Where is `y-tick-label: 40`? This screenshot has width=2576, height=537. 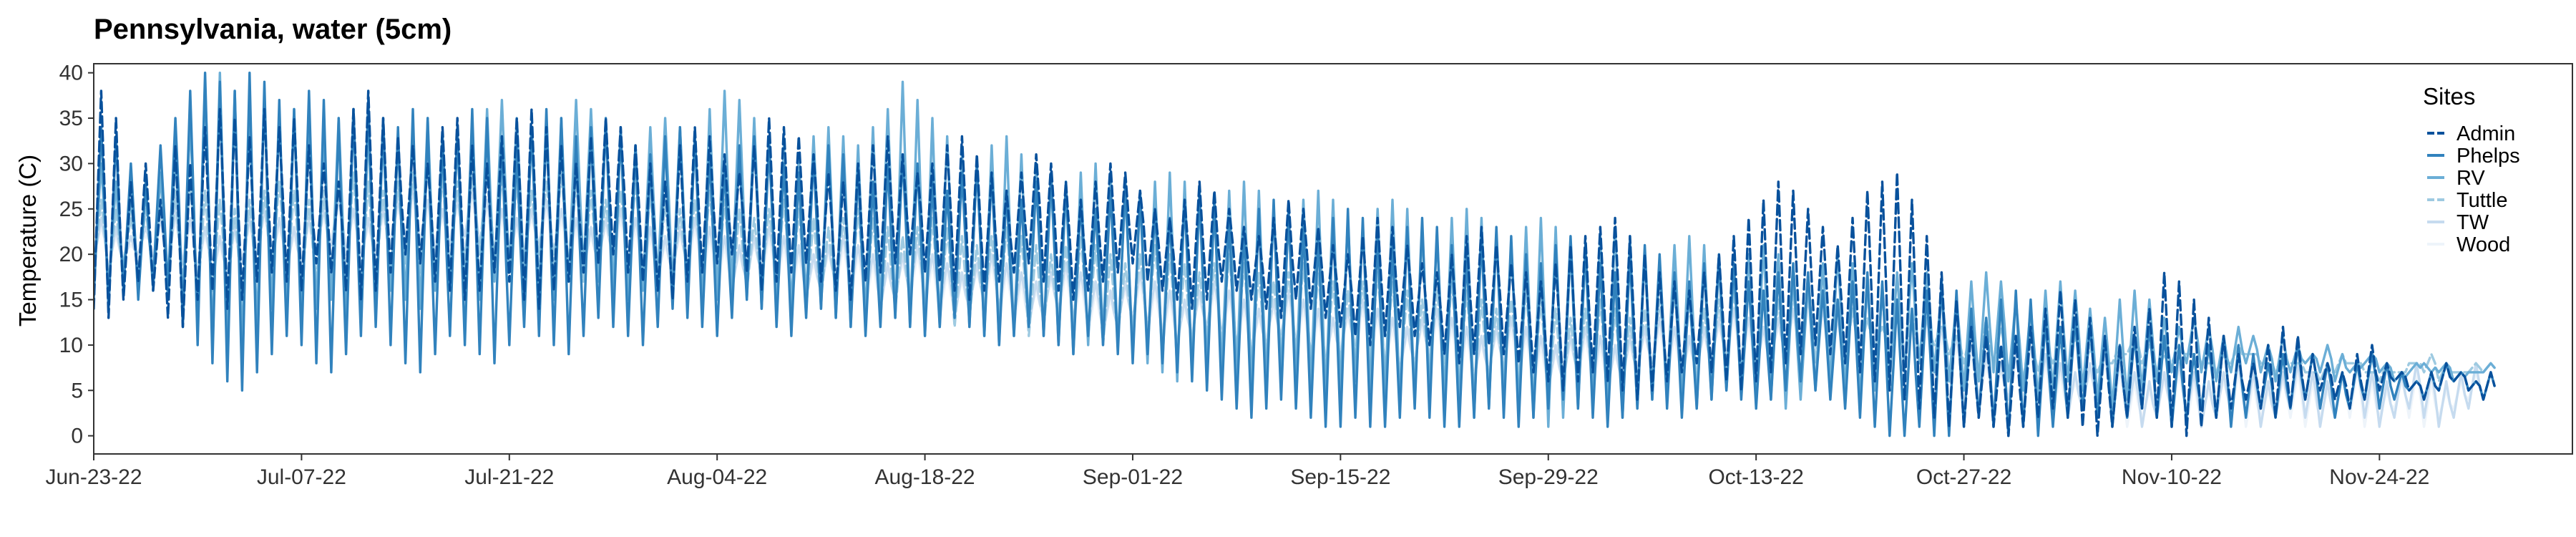
y-tick-label: 40 is located at coordinates (71, 73).